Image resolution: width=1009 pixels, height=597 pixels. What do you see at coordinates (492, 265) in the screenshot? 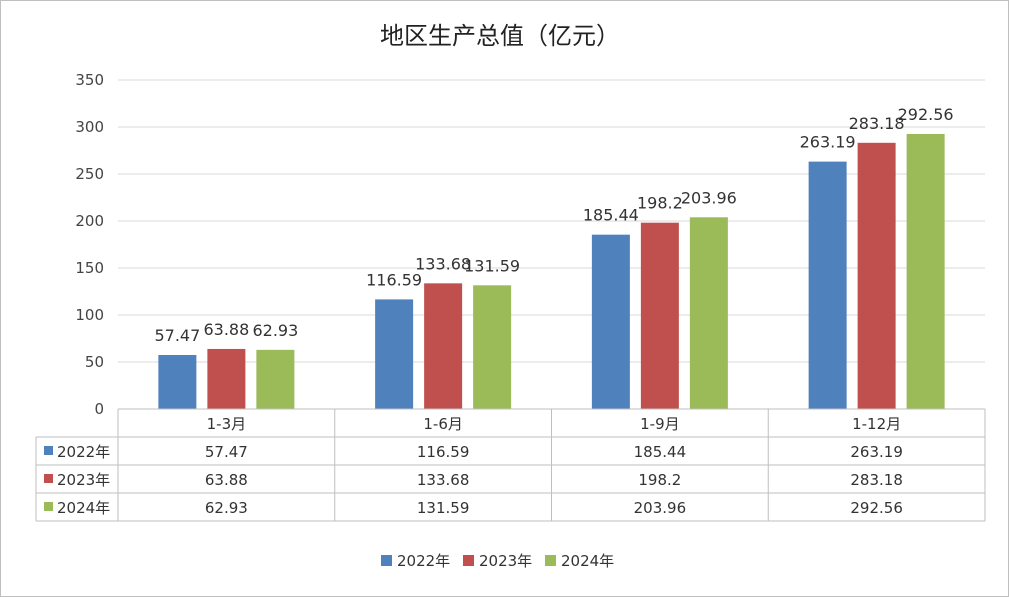
I see `data-label: 131.59` at bounding box center [492, 265].